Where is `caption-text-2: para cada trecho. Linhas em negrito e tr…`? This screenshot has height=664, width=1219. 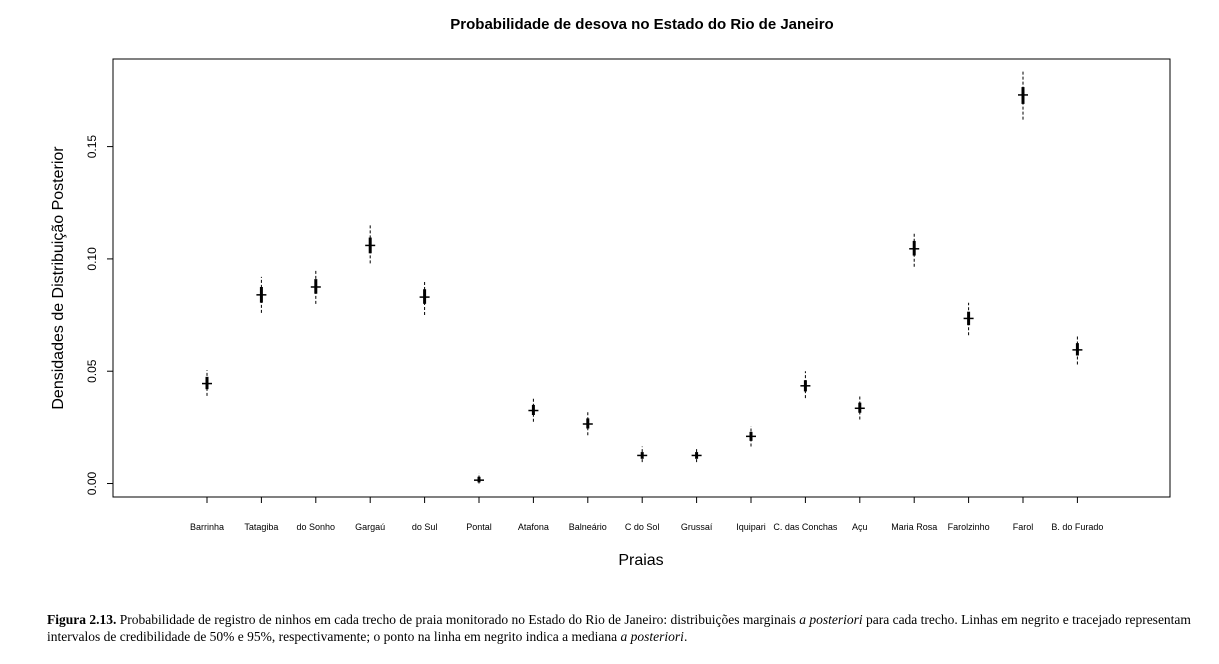 caption-text-2: para cada trecho. Linhas em negrito e tr… is located at coordinates (619, 628).